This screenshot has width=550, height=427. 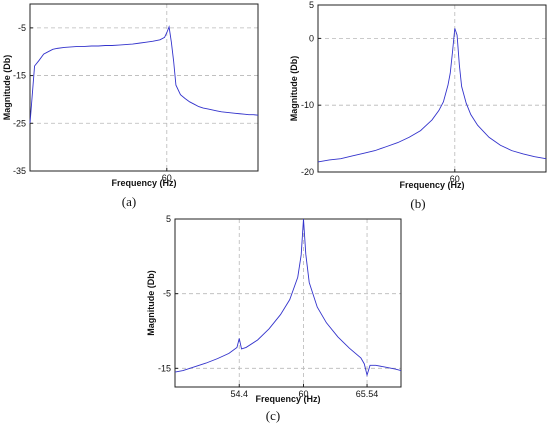 I want to click on y-tick-label: -35, so click(x=19, y=171).